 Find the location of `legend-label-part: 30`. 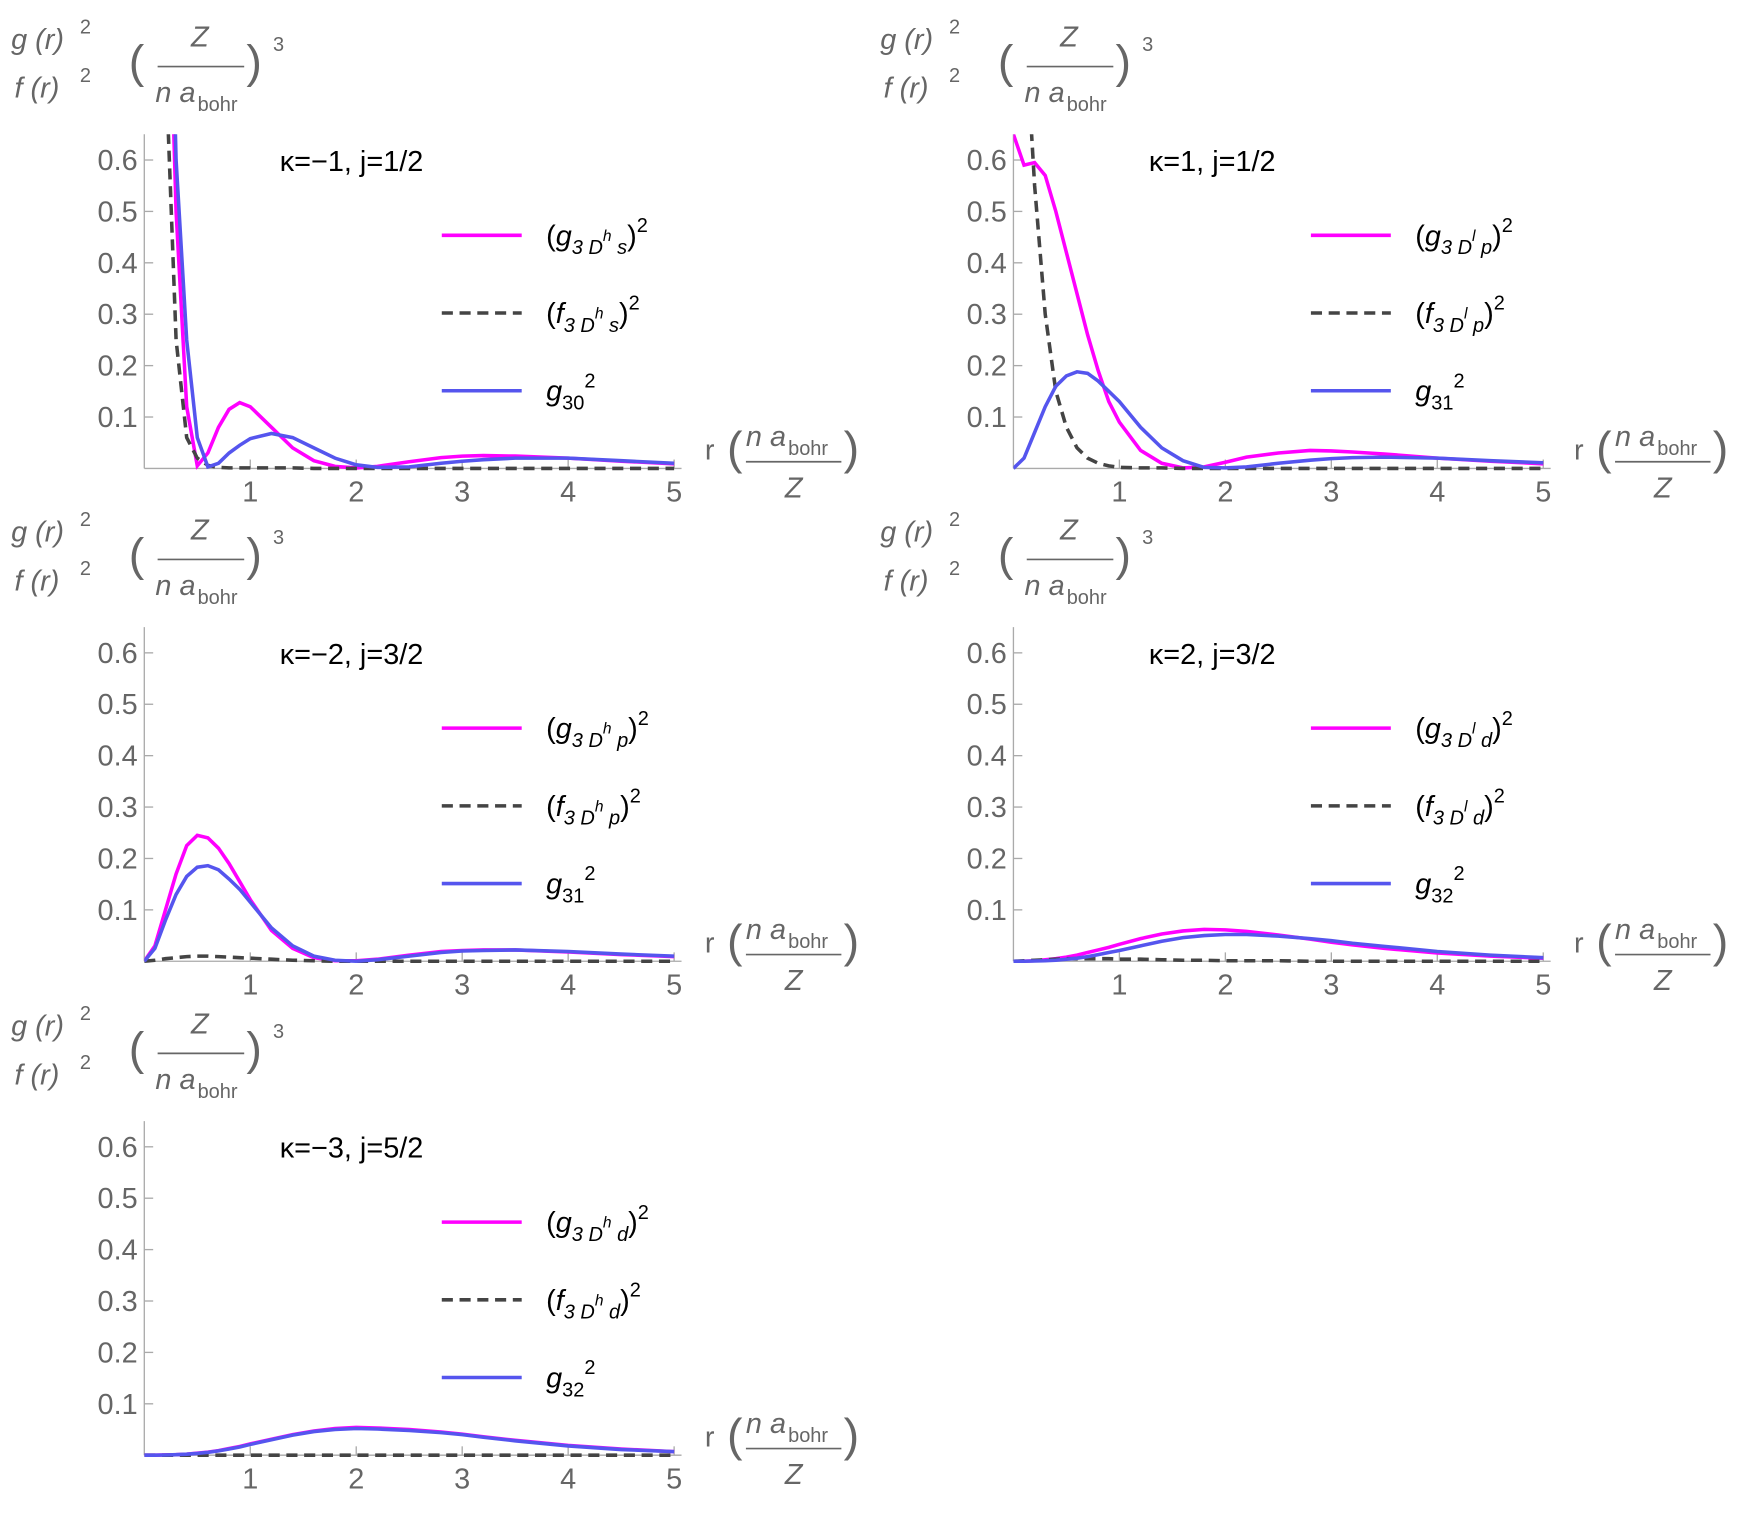

legend-label-part: 30 is located at coordinates (573, 404).